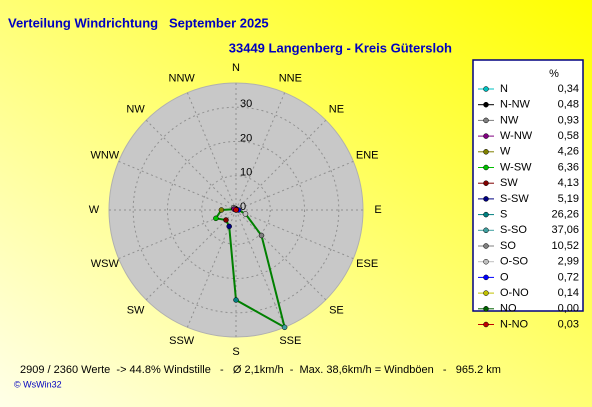 The image size is (592, 407). I want to click on legend-label: NO, so click(508, 309).